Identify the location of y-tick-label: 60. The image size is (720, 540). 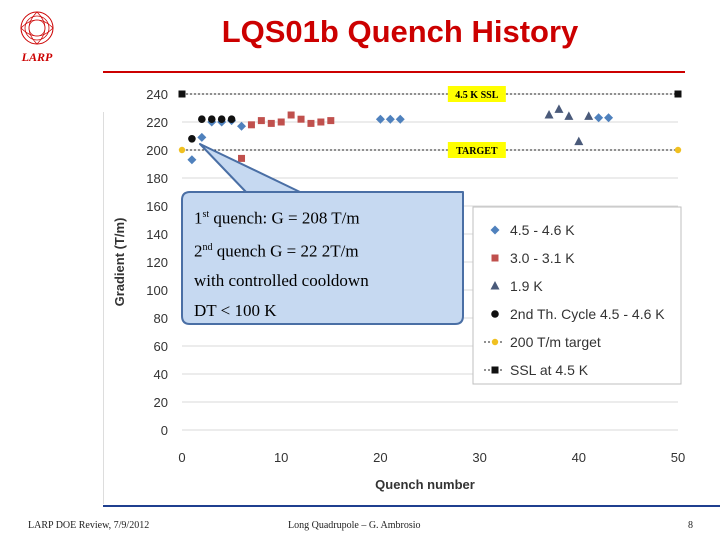
(161, 346).